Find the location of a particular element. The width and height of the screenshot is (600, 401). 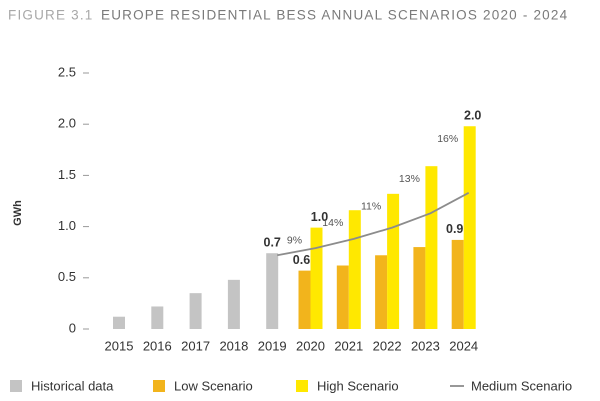

data-label: 0.9 is located at coordinates (454, 229).